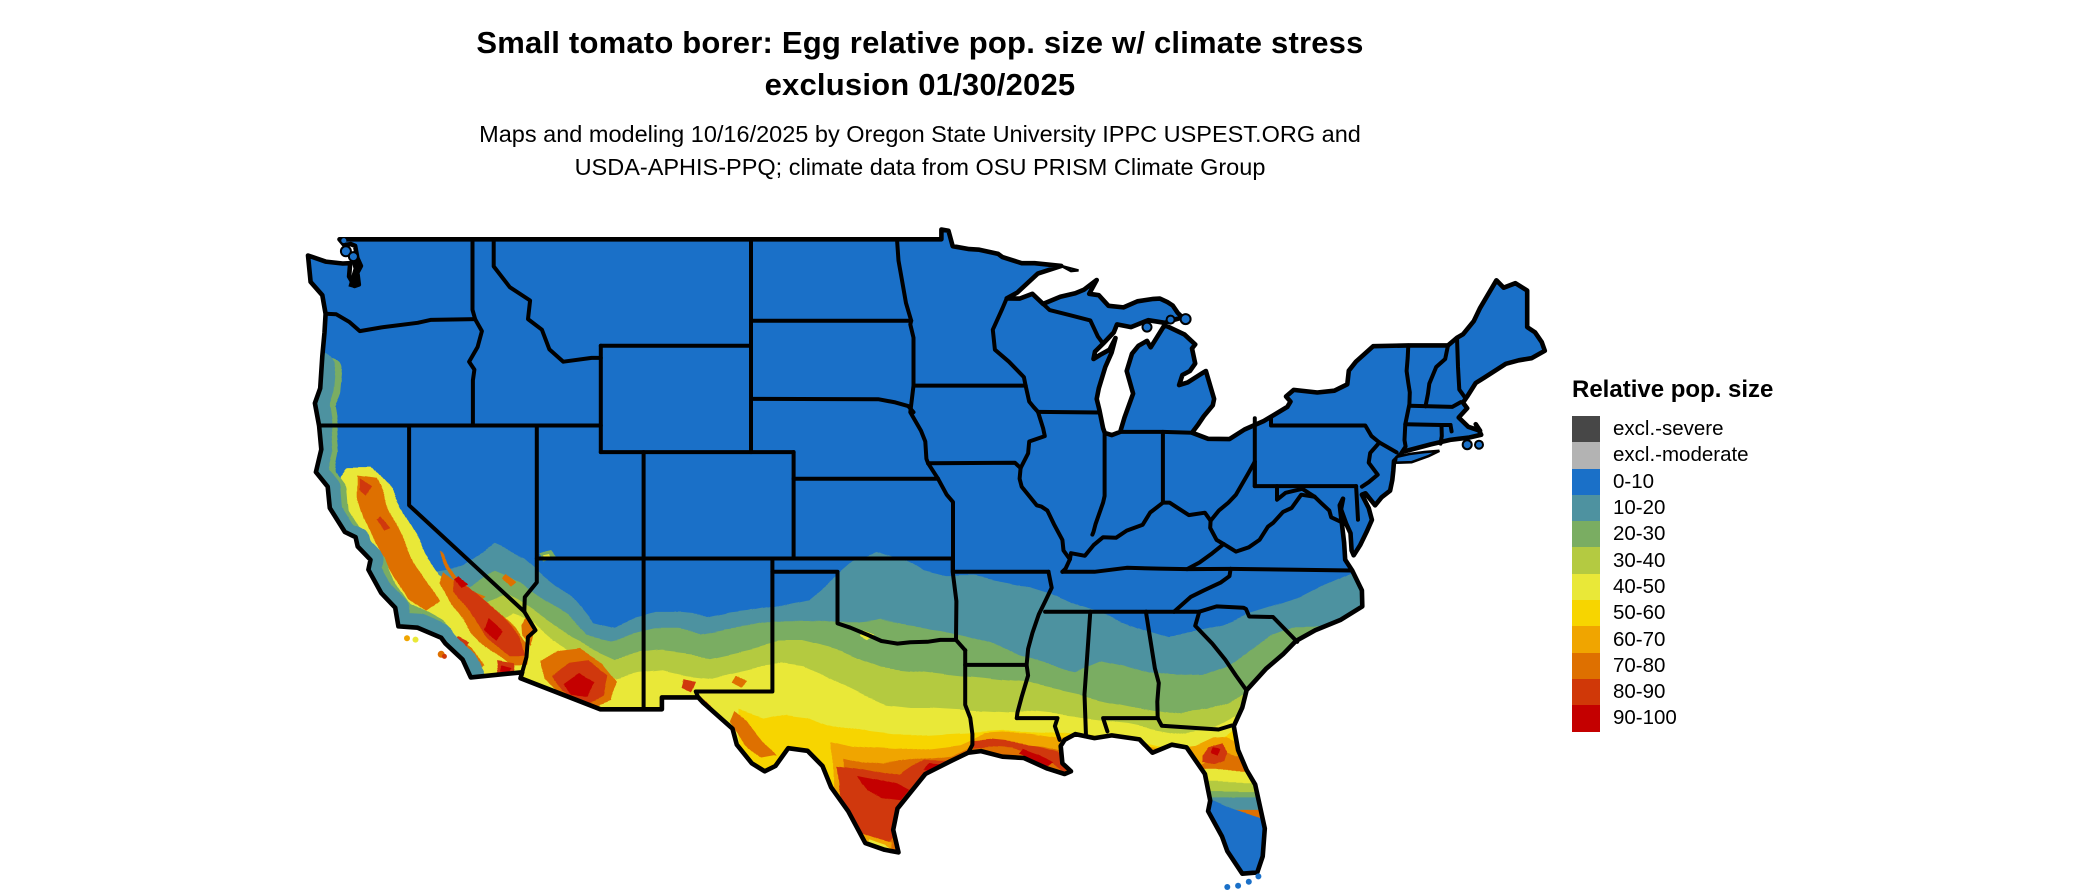 This screenshot has height=892, width=2100. What do you see at coordinates (1681, 455) in the screenshot?
I see `legend-label: excl.-moderate` at bounding box center [1681, 455].